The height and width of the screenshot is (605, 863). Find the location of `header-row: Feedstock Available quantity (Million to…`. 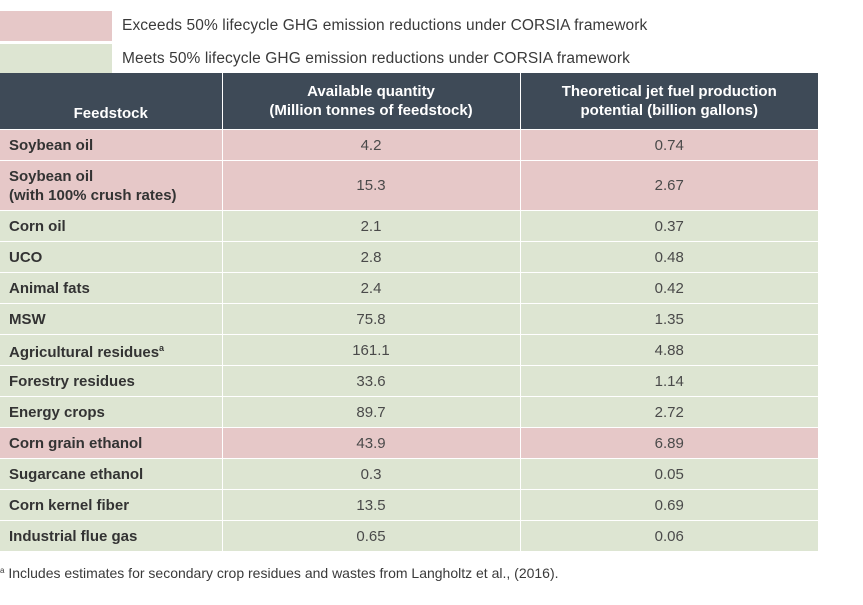

header-row: Feedstock Available quantity (Million to… is located at coordinates (409, 101).